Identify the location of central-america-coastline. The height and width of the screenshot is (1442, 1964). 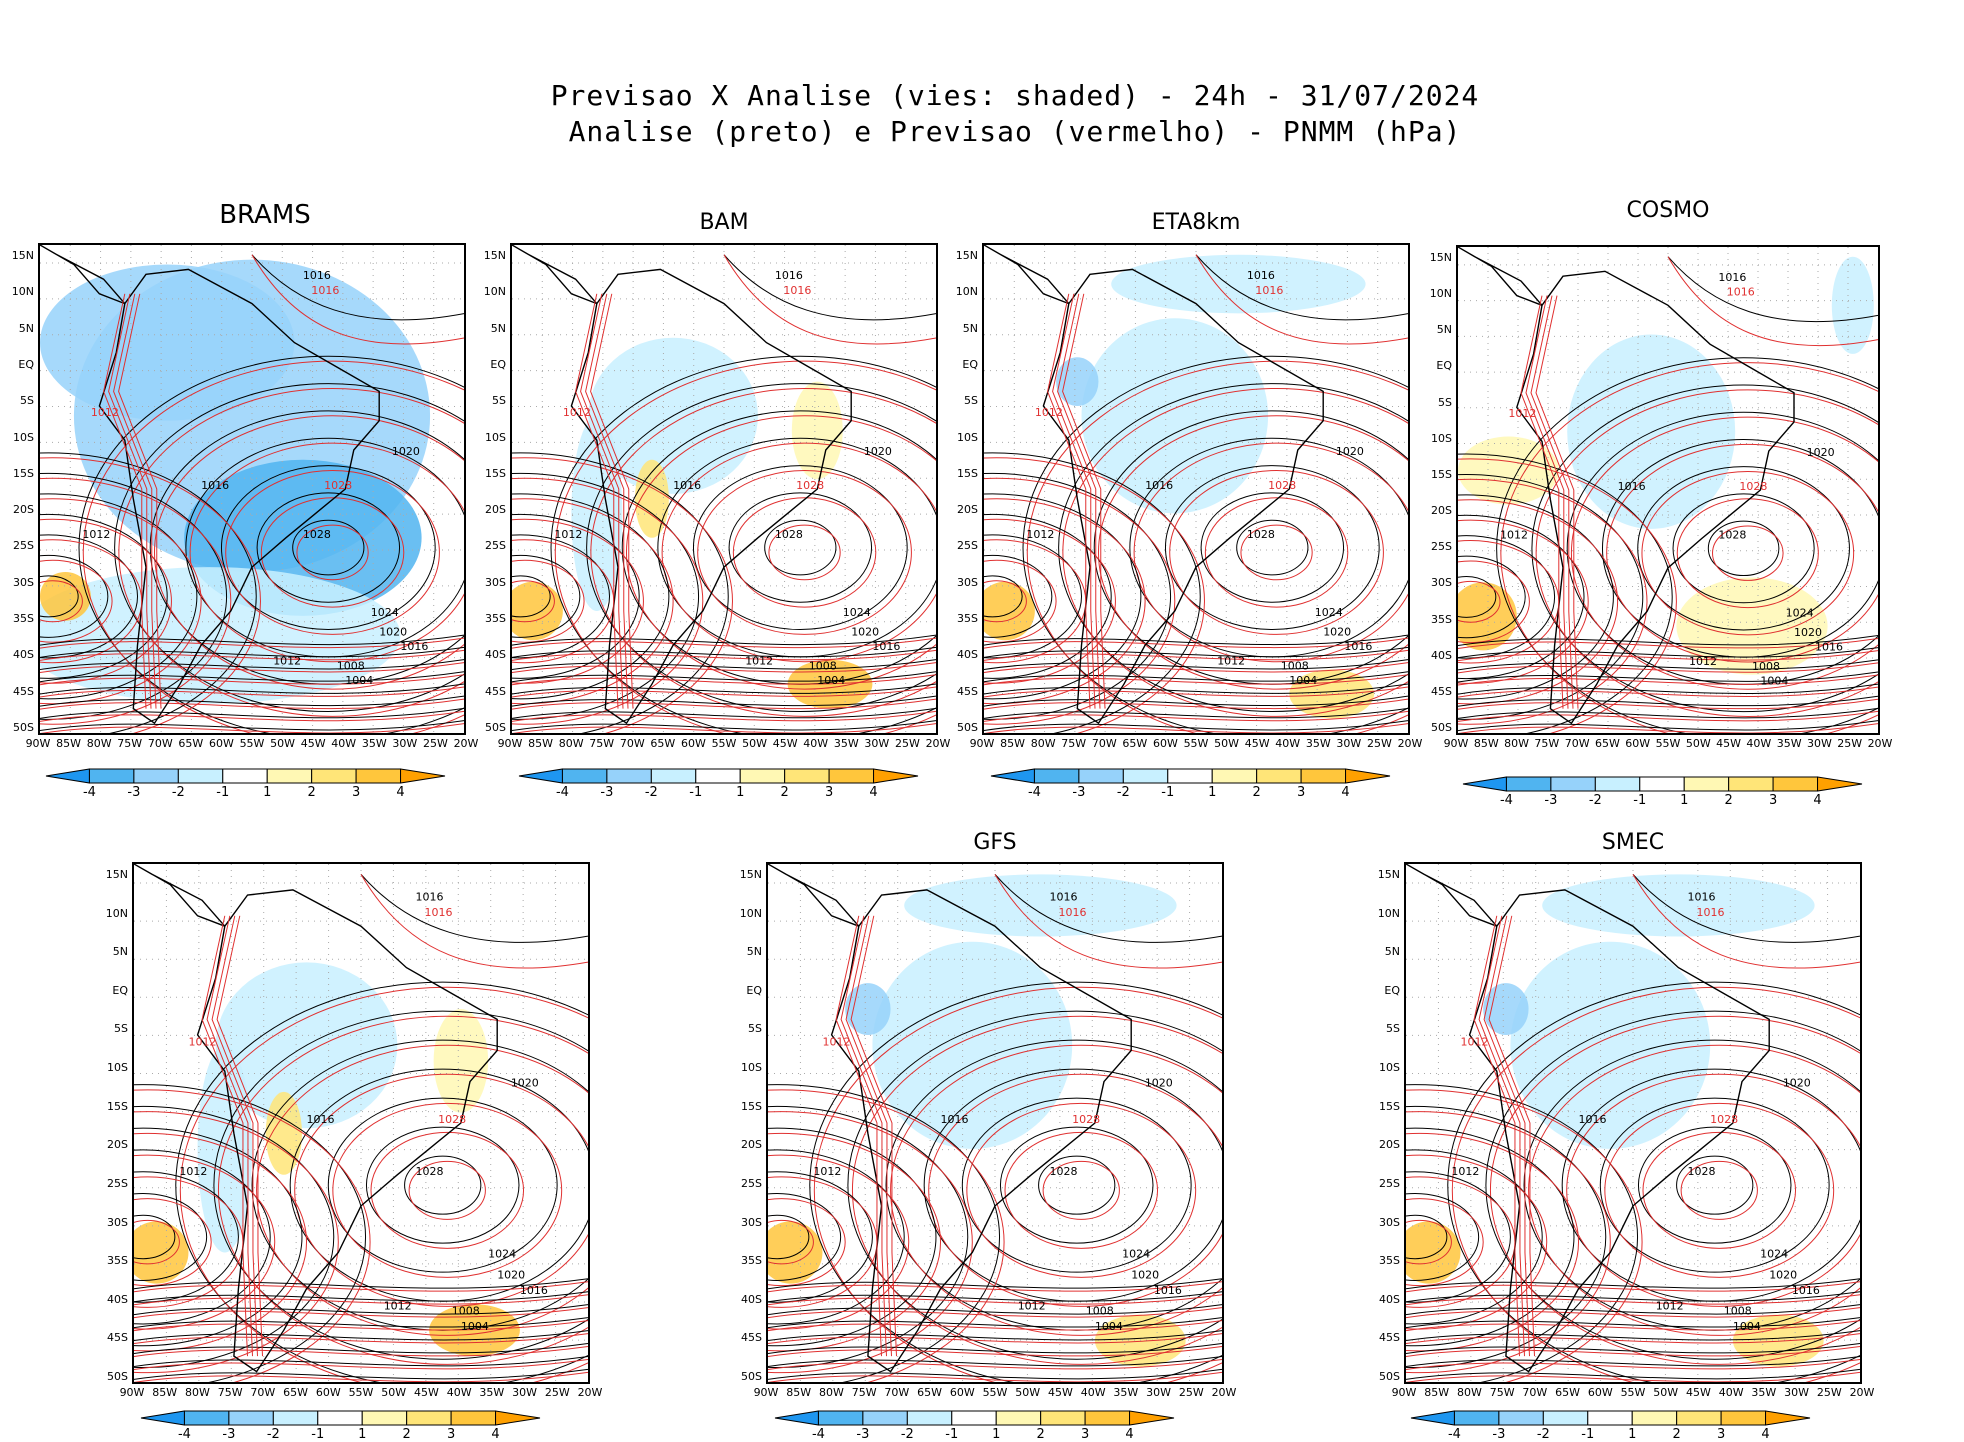
(814, 895).